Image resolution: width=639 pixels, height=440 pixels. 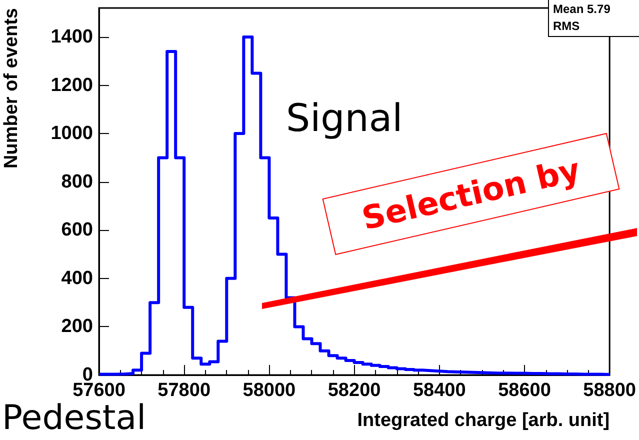 I want to click on text: Pedestal, so click(x=74, y=418).